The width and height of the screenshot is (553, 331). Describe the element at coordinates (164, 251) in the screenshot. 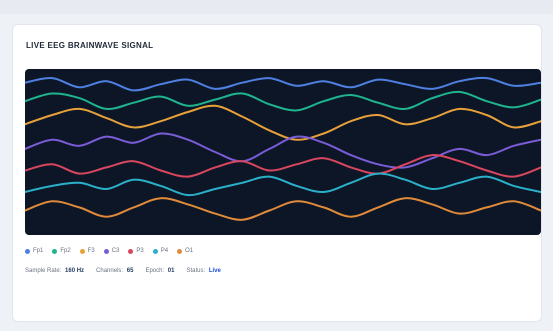

I see `legend-label: P4` at that location.